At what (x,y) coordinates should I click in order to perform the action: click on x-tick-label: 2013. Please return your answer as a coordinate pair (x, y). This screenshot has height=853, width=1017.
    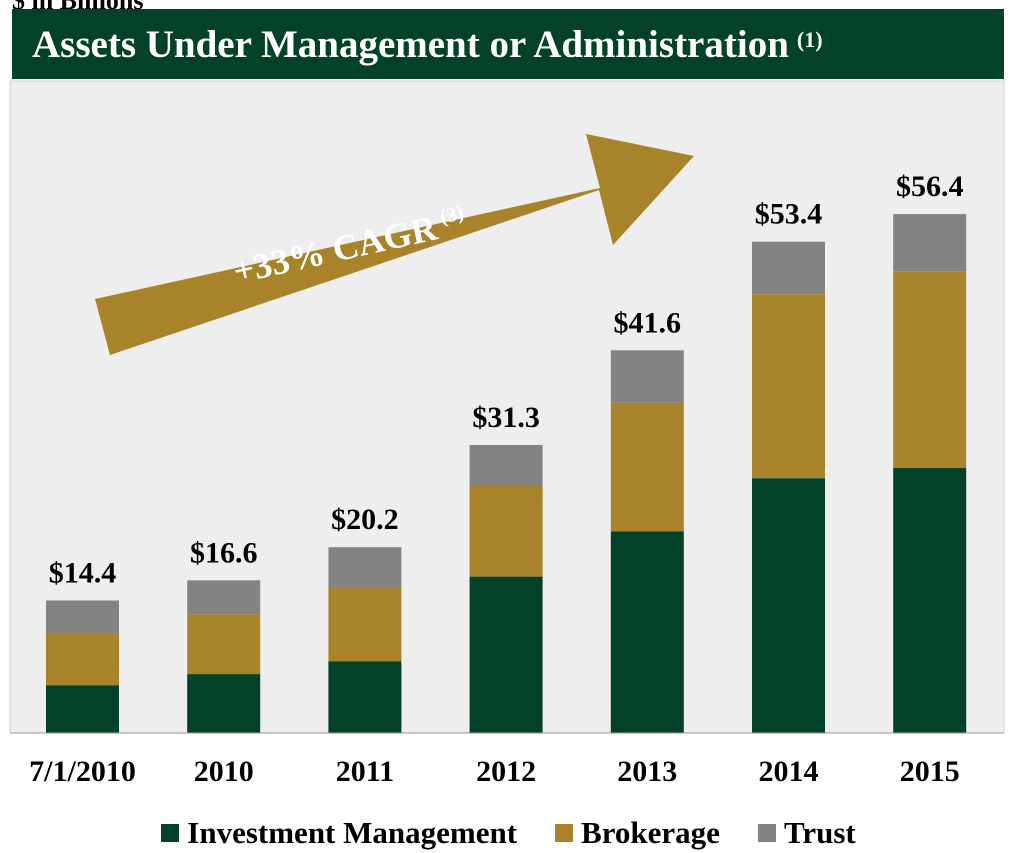
    Looking at the image, I should click on (647, 771).